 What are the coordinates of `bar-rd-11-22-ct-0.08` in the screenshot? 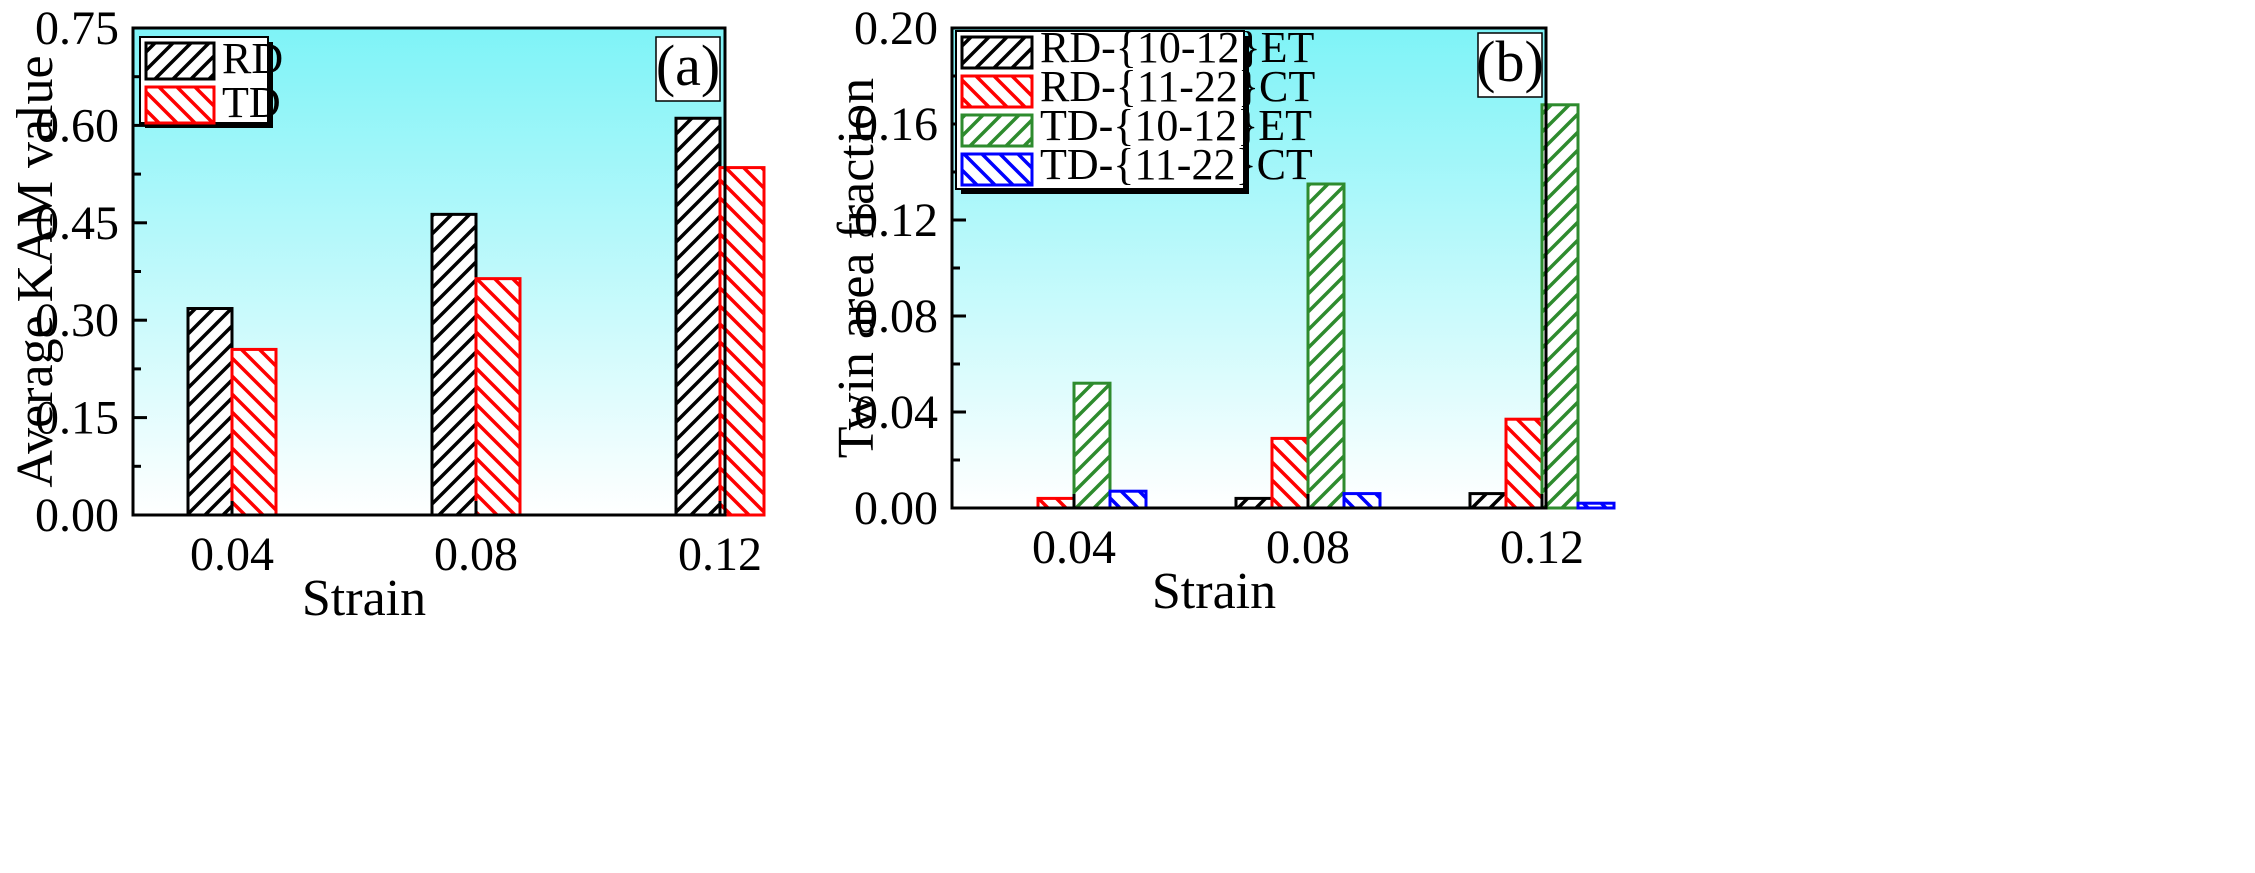 It's located at (1290, 473).